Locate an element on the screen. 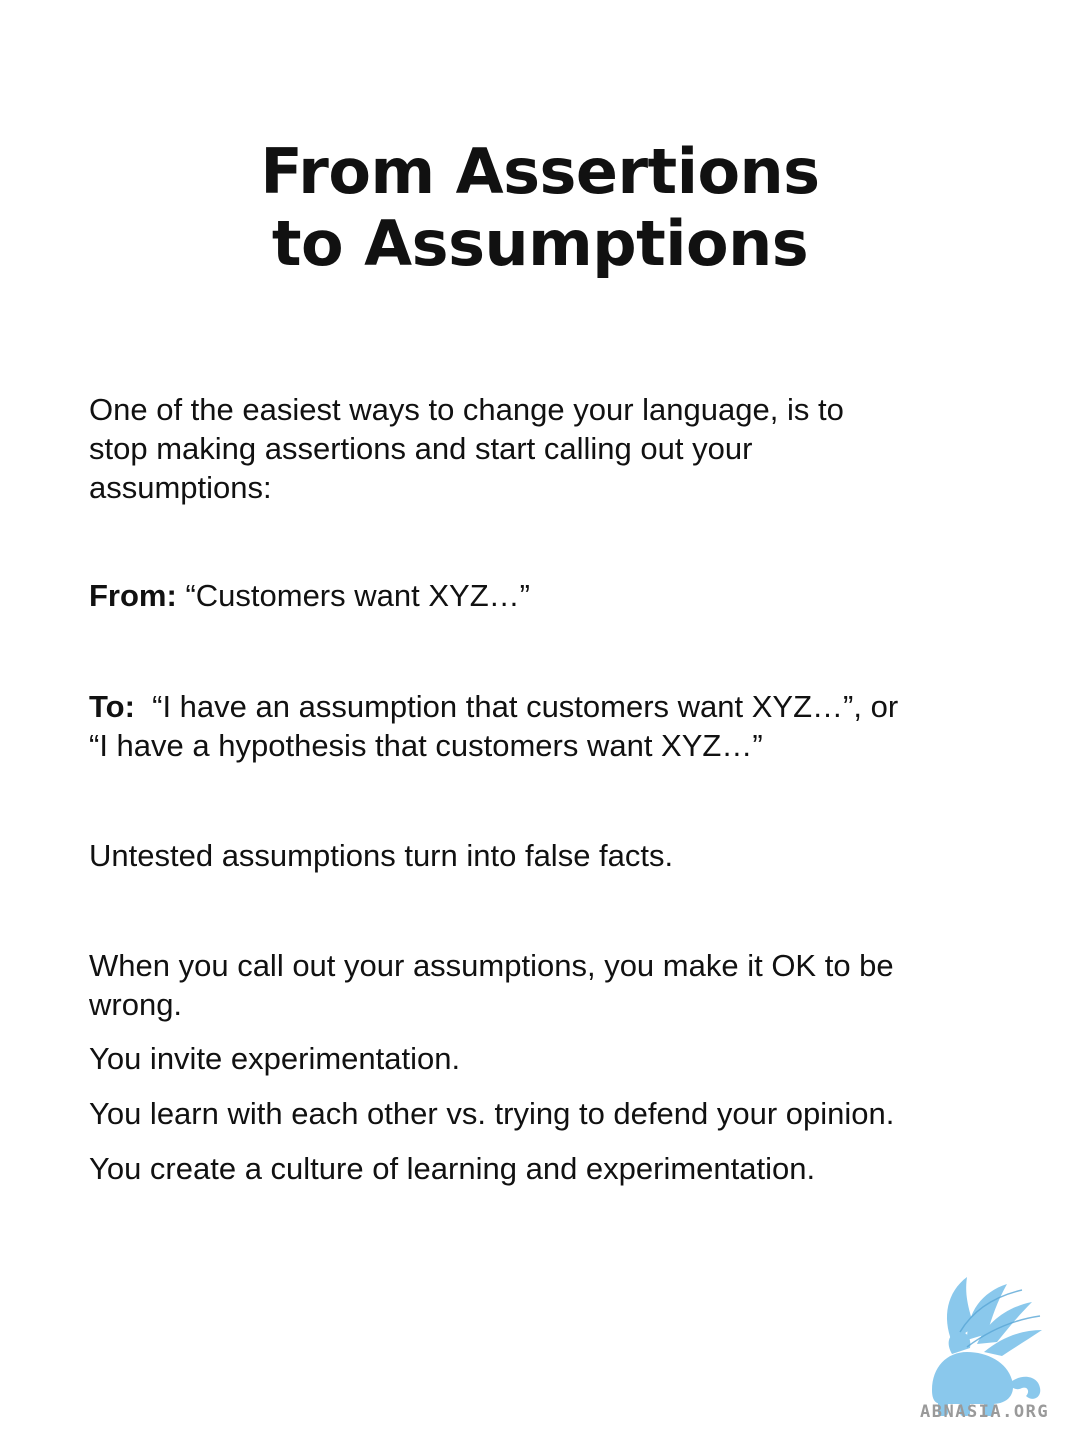 The image size is (1080, 1440). from-label: From: is located at coordinates (133, 595).